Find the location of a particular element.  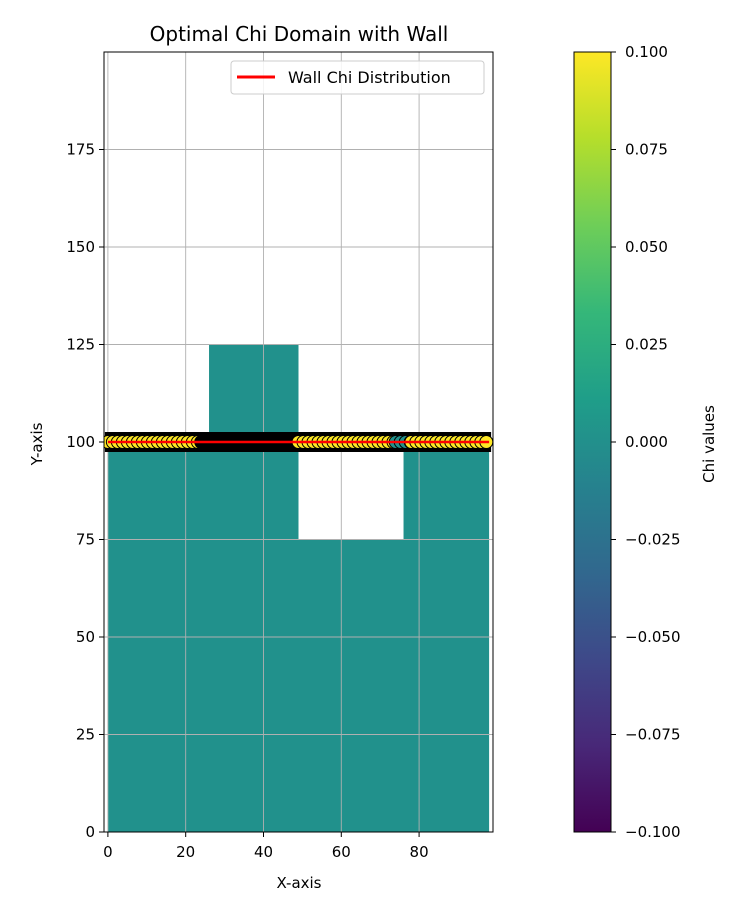

colorbar-tick-label: 0.025 is located at coordinates (646, 345).